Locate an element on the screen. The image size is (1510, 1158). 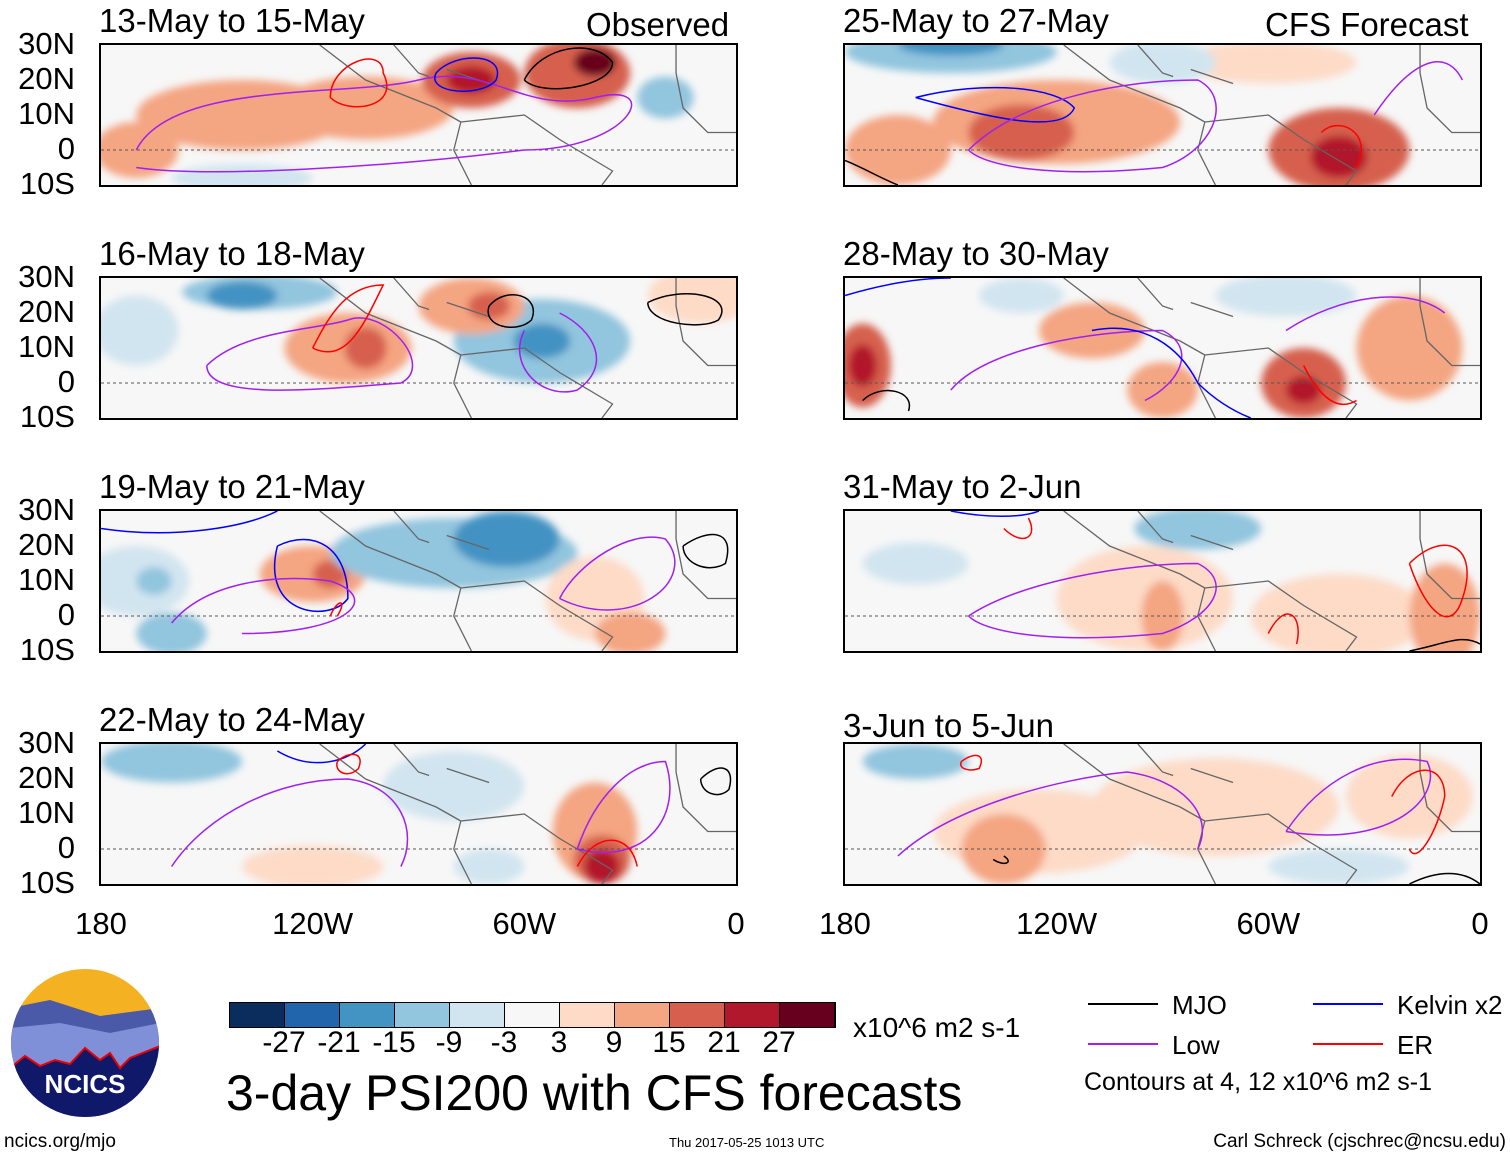
panel-title: 13-May to 15-May is located at coordinates (232, 20).